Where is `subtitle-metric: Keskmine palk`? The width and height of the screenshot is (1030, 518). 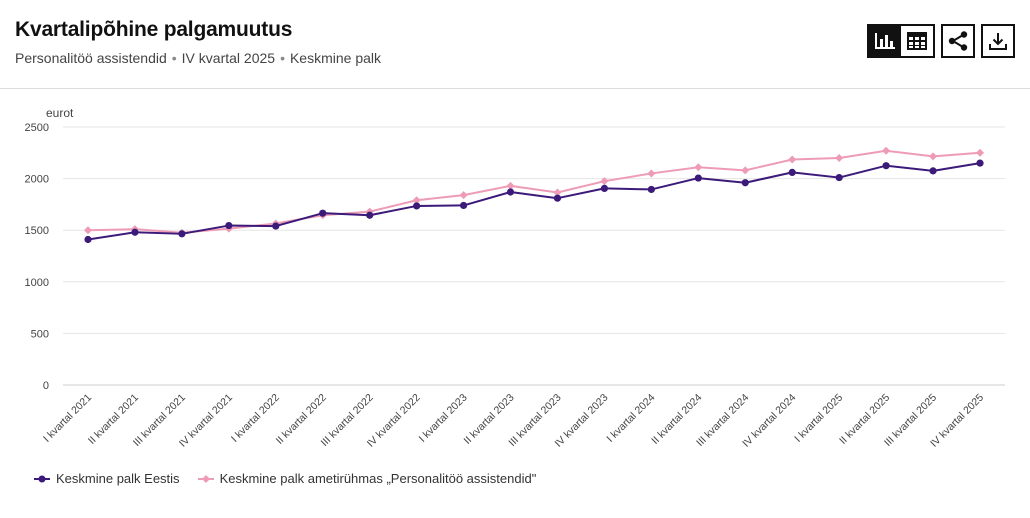
subtitle-metric: Keskmine palk is located at coordinates (335, 58).